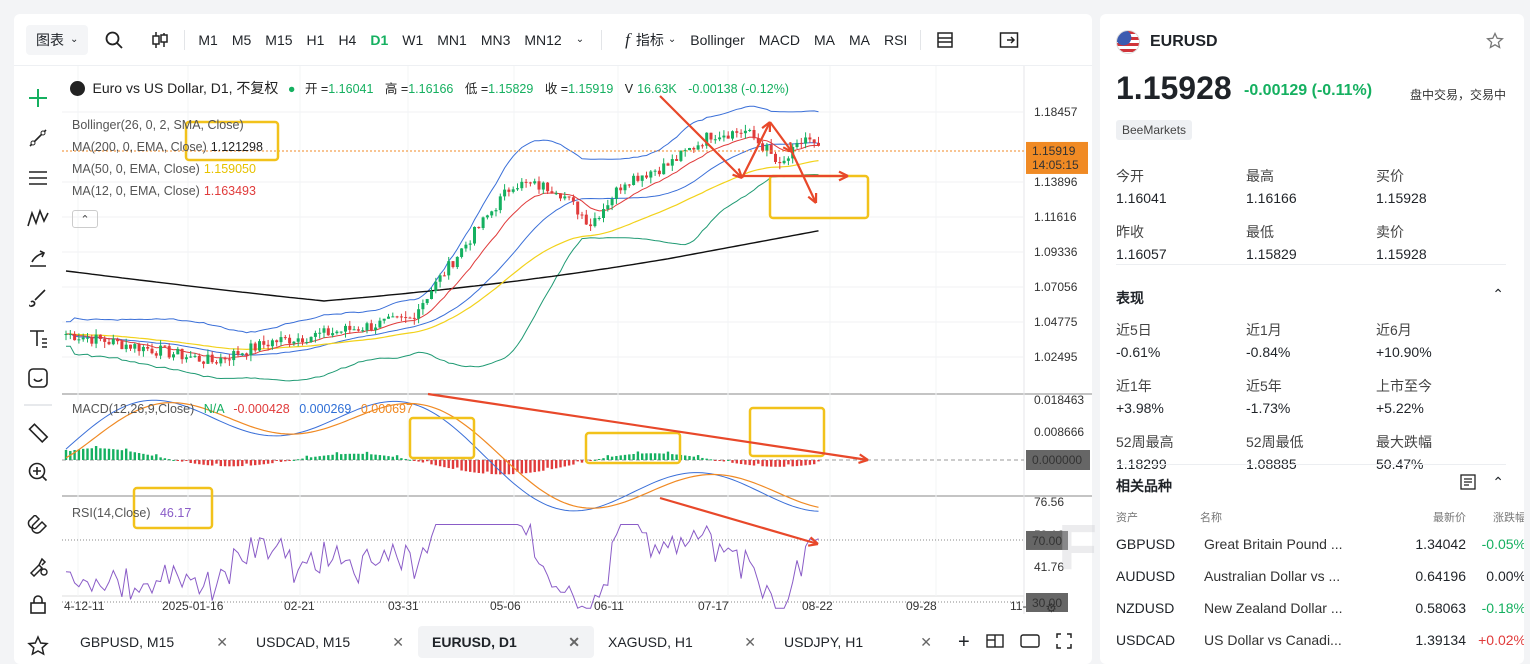 The height and width of the screenshot is (664, 1530). Describe the element at coordinates (413, 39) in the screenshot. I see `timeframe-w1: W1` at that location.